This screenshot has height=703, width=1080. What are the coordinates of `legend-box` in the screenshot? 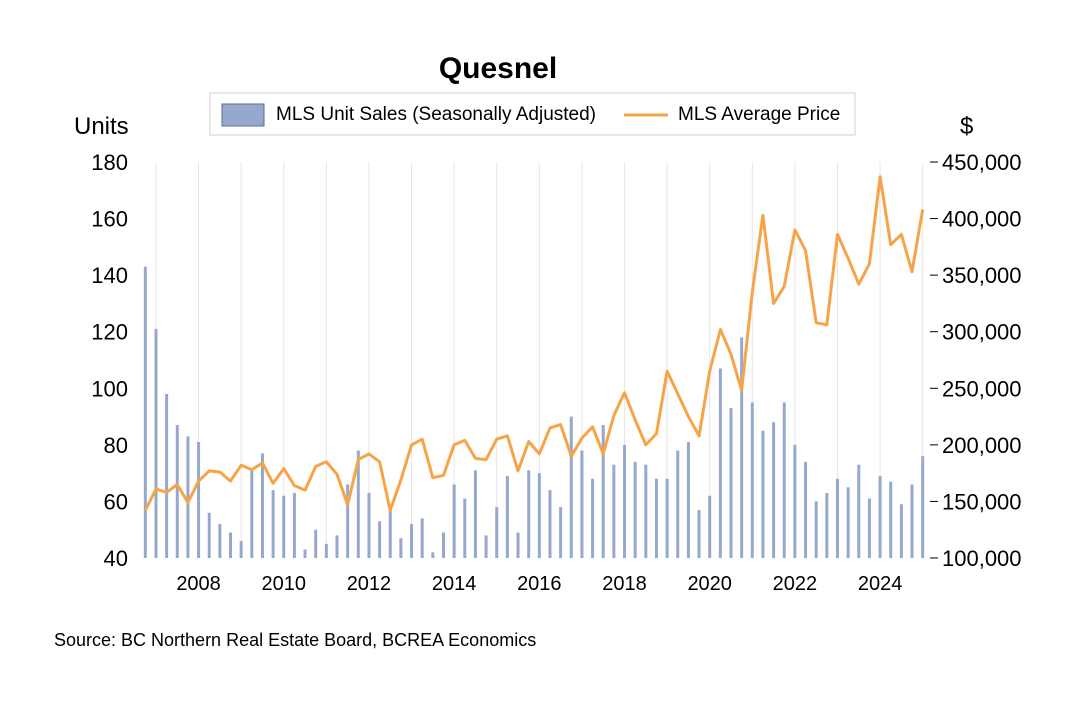 It's located at (532, 114).